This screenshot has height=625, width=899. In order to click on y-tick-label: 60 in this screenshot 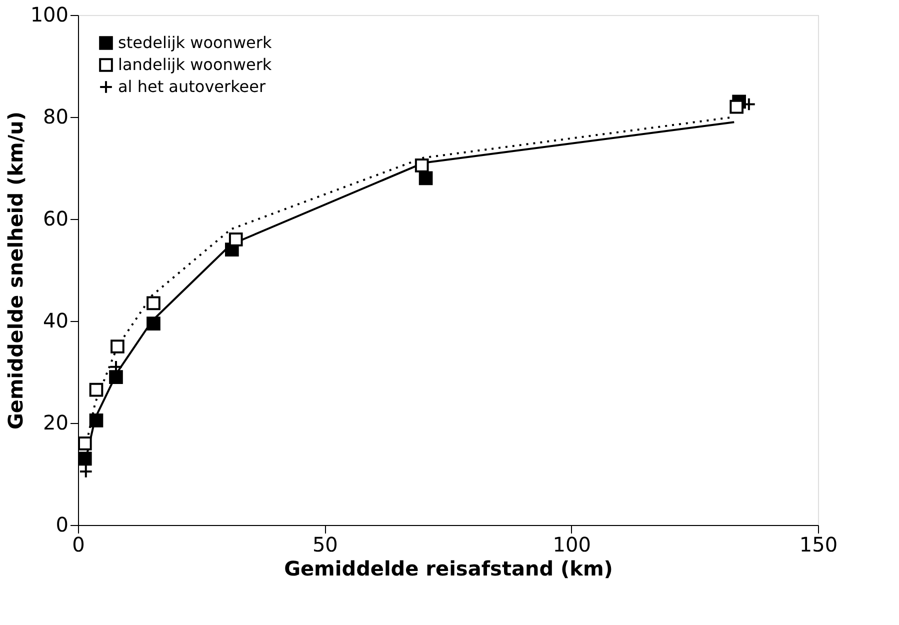, I will do `click(55, 218)`.